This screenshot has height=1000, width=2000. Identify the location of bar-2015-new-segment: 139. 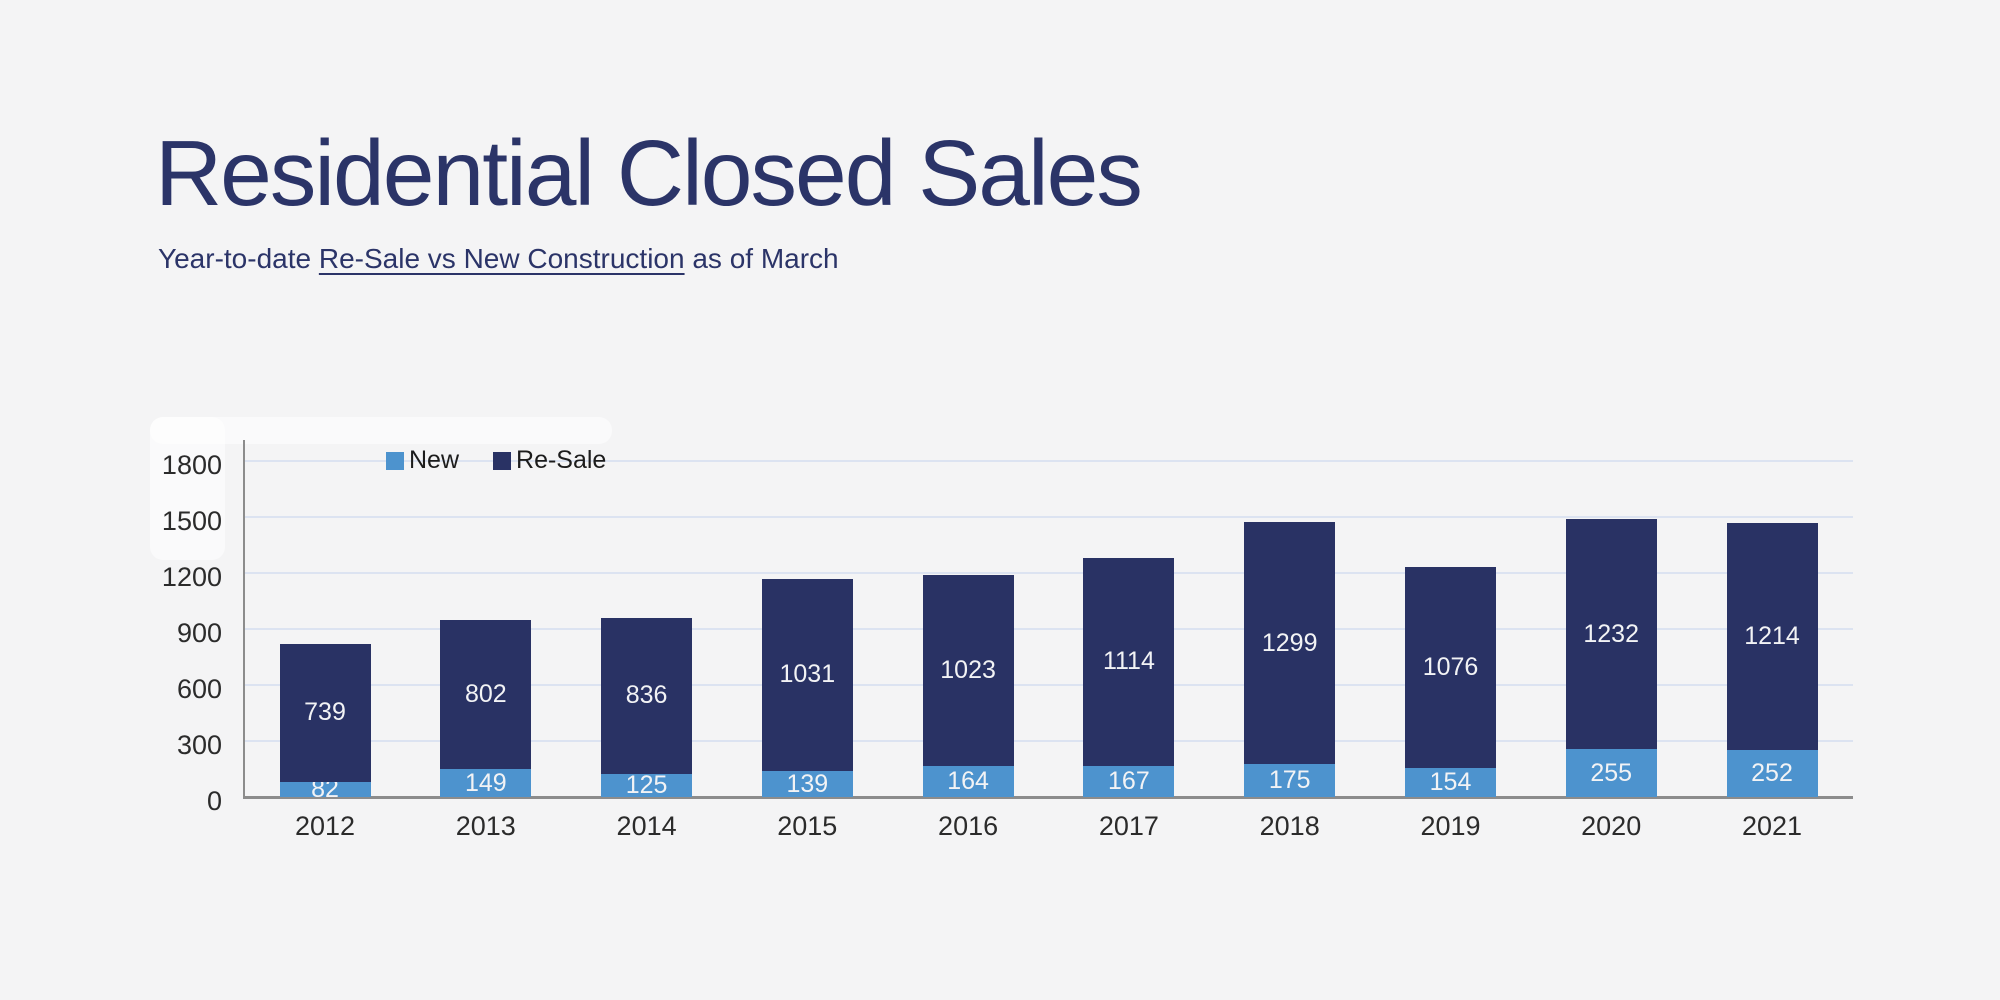
(807, 783).